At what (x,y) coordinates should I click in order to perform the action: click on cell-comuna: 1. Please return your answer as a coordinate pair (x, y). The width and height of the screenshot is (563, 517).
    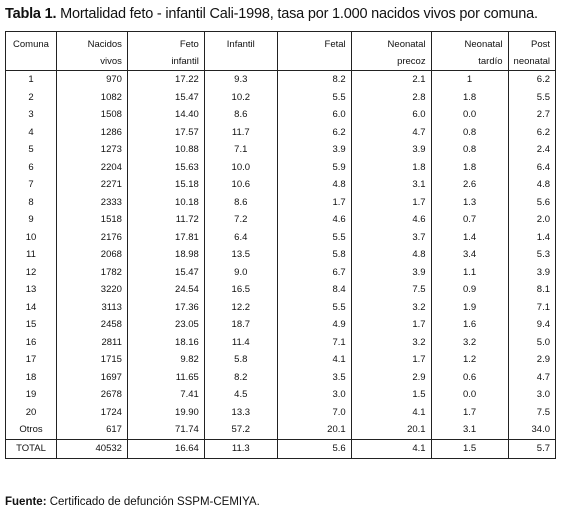
    Looking at the image, I should click on (31, 79).